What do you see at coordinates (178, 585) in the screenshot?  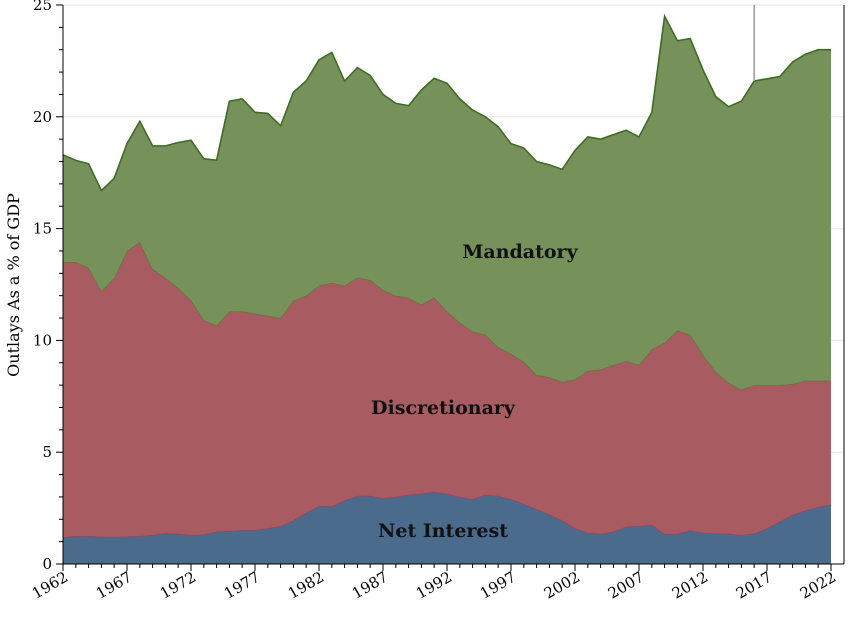 I see `x-tick-label-1972: 1972` at bounding box center [178, 585].